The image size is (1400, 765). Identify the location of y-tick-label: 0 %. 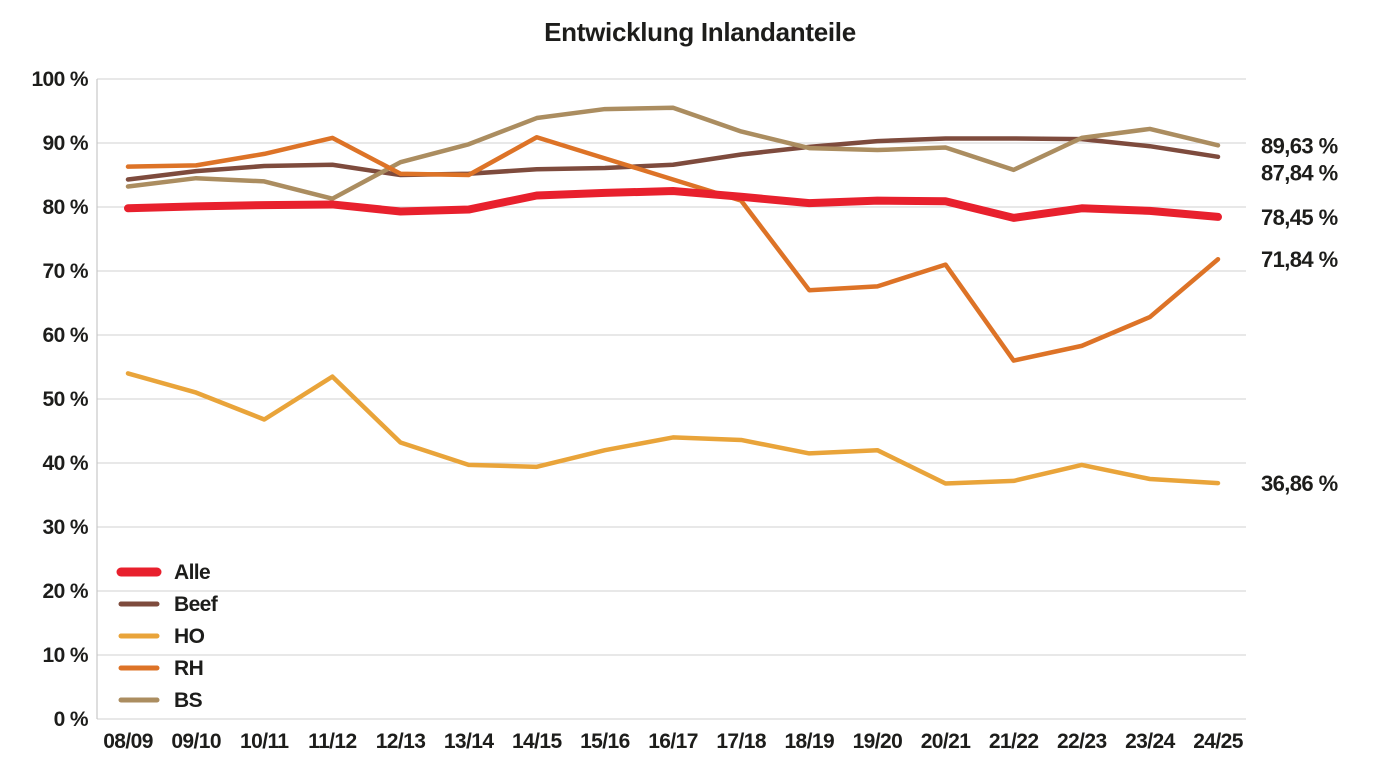
(71, 719).